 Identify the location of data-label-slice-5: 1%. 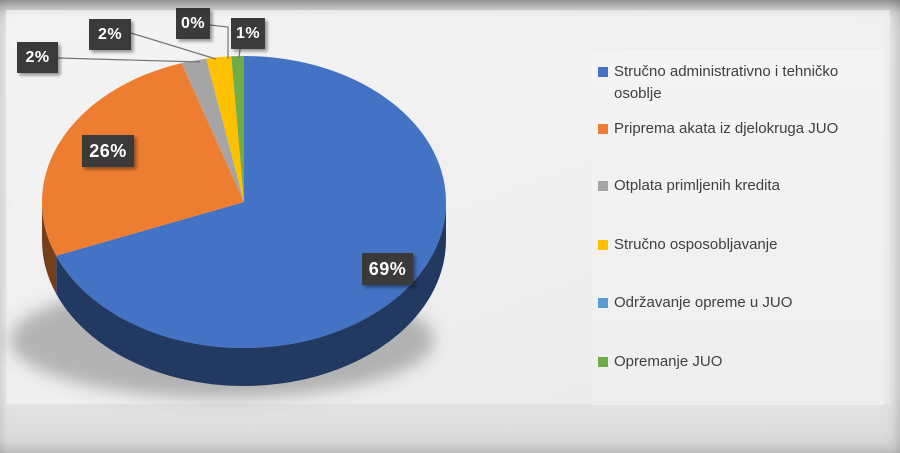
(248, 33).